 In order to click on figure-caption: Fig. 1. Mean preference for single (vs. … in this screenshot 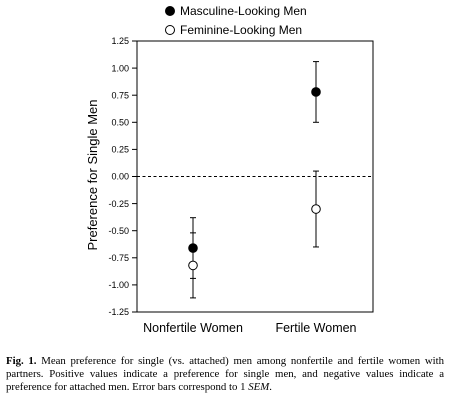, I will do `click(225, 374)`.